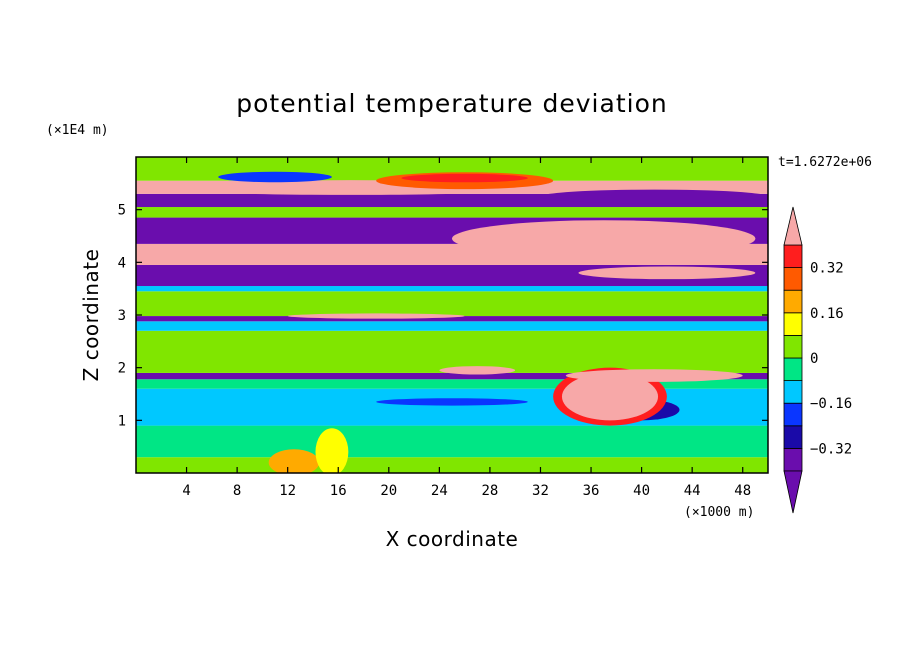  What do you see at coordinates (489, 491) in the screenshot?
I see `x-tick-label-28: 28` at bounding box center [489, 491].